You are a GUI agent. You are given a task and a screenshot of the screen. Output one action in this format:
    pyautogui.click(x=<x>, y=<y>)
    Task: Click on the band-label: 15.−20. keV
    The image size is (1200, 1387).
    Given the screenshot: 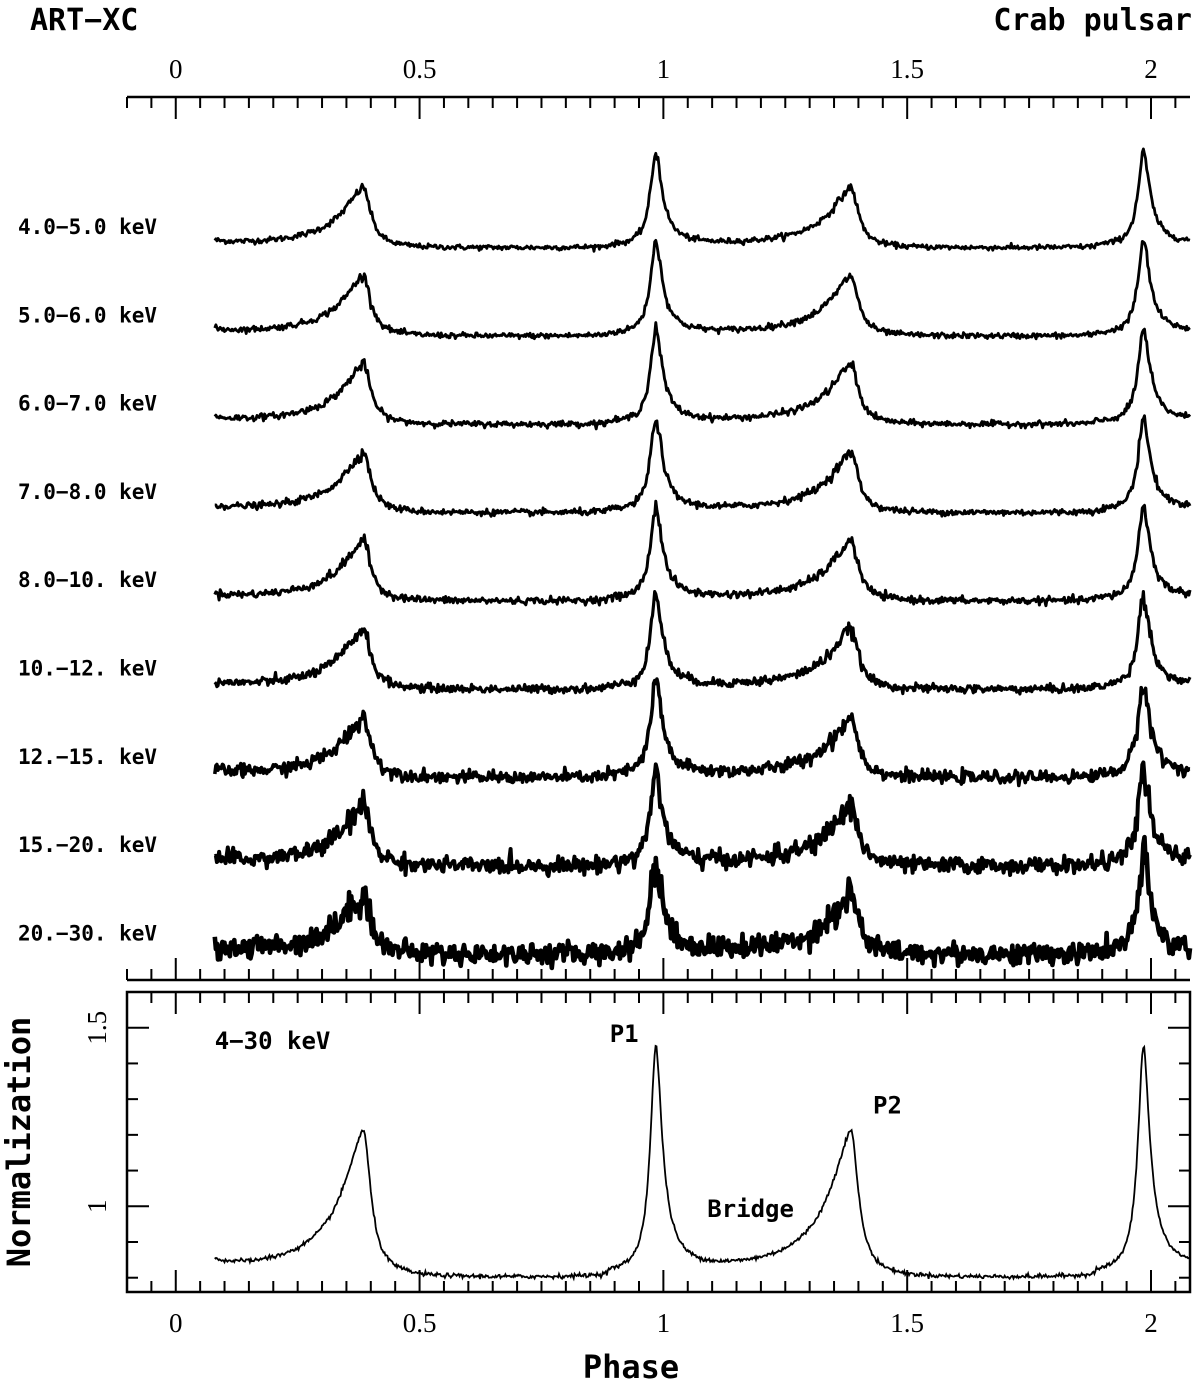 What is the action you would take?
    pyautogui.click(x=87, y=845)
    